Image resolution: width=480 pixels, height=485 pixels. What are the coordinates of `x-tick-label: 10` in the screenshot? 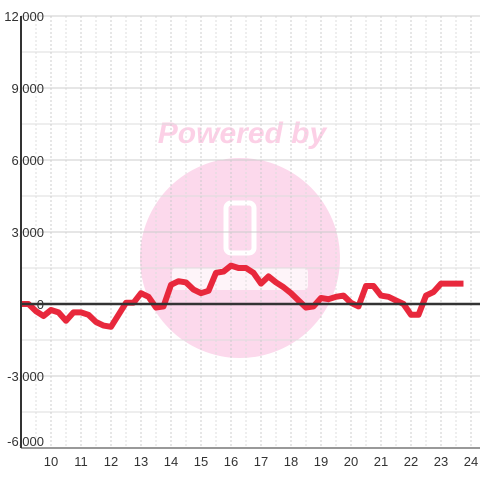 It's located at (51, 461).